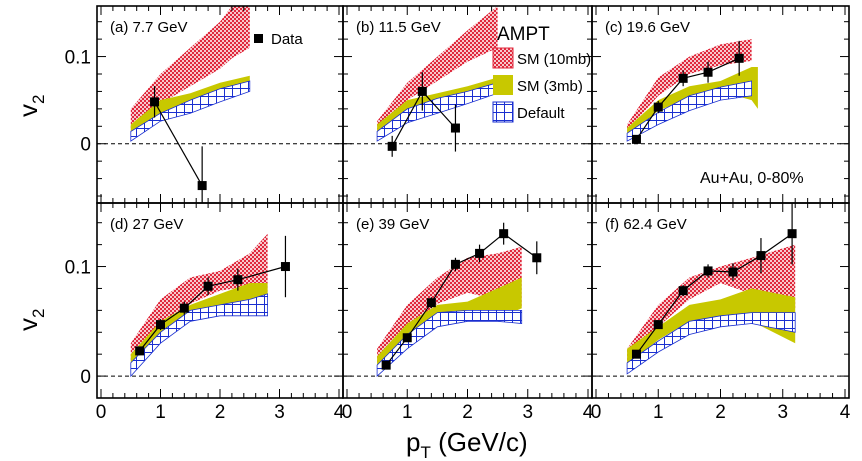  What do you see at coordinates (392, 224) in the screenshot?
I see `panel-label-4: (e) 39 GeV` at bounding box center [392, 224].